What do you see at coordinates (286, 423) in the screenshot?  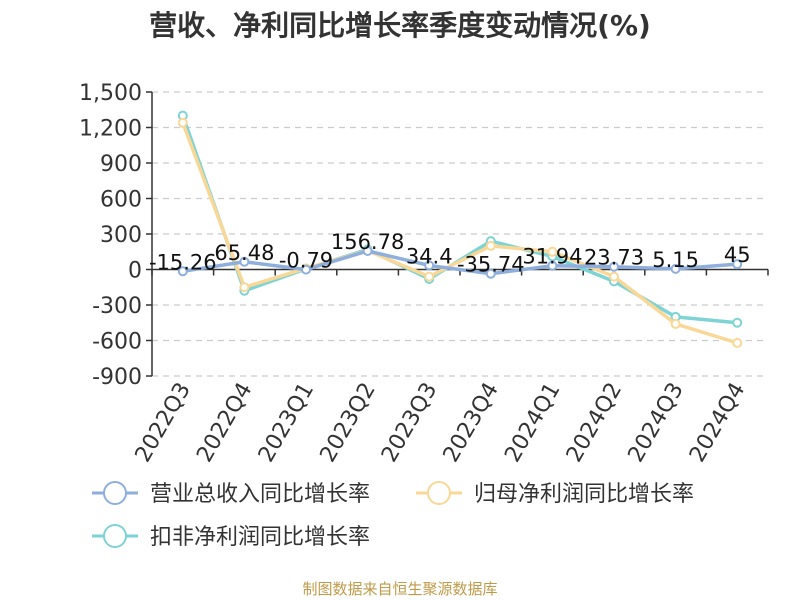 I see `x-tick-label: 2023Q1` at bounding box center [286, 423].